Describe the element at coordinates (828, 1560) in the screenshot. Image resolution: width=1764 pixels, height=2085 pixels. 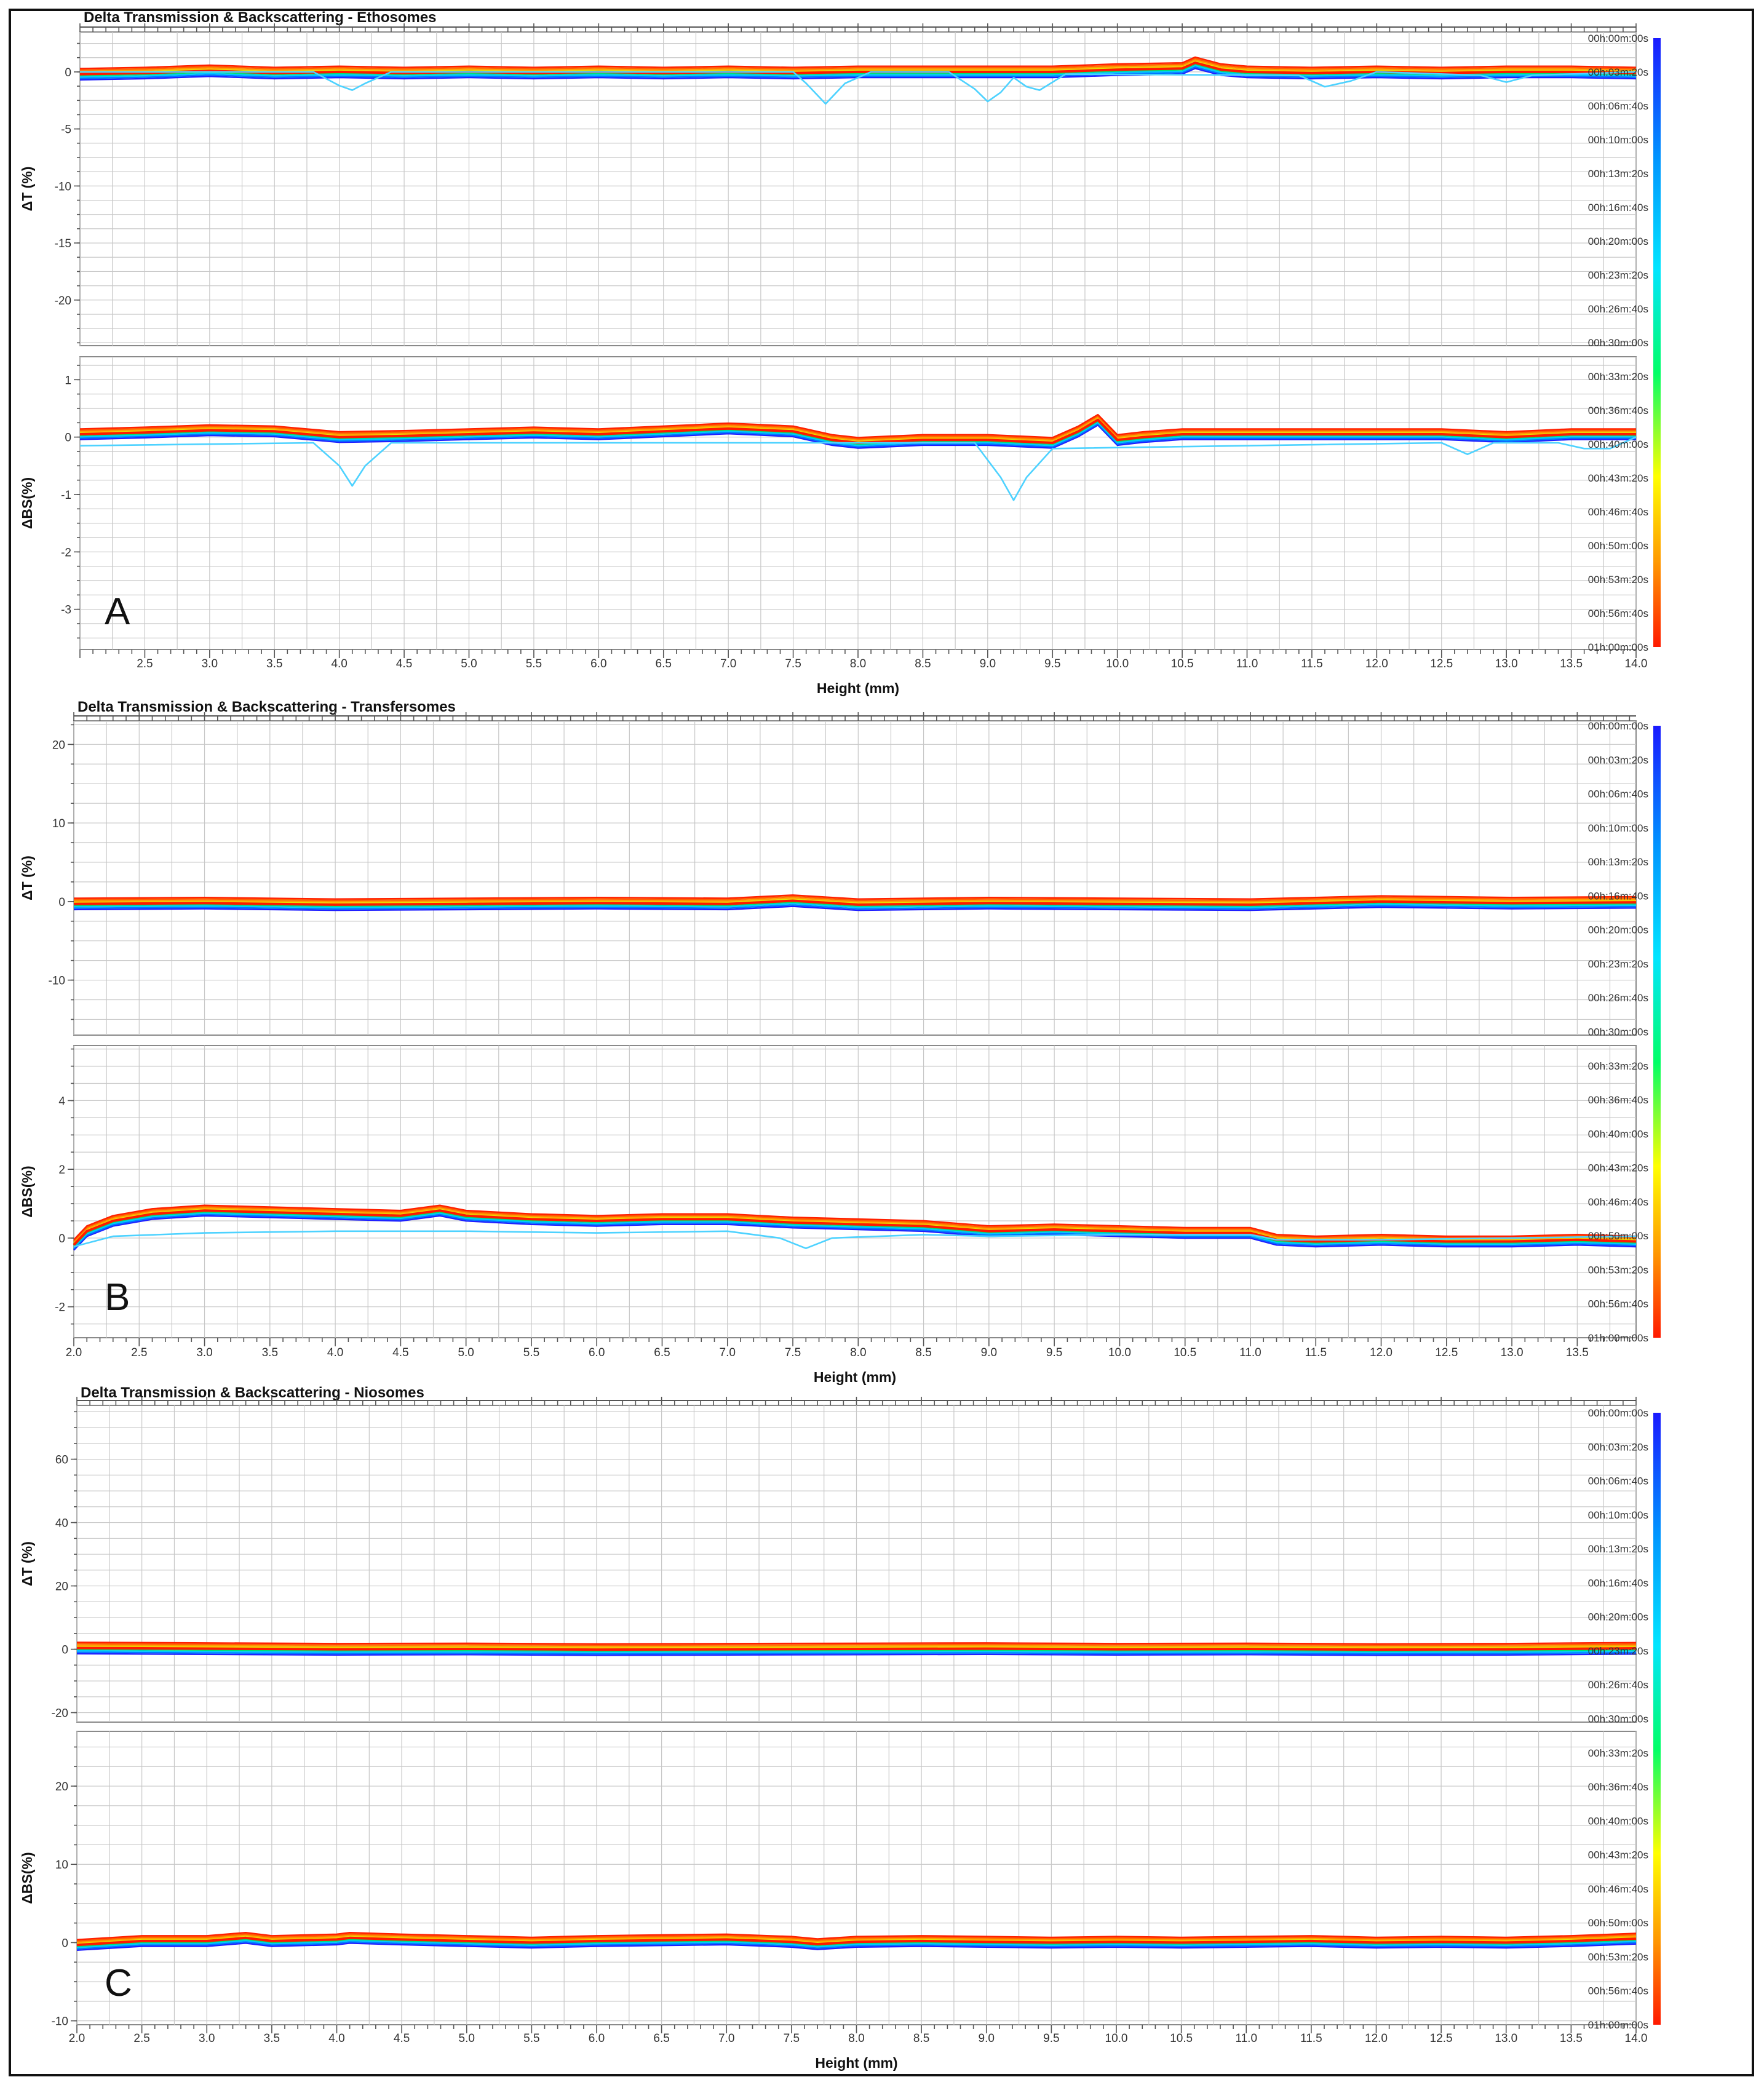
I see `subplot-delta-t: 60 40 20 0 -20 ΔT (%)` at that location.